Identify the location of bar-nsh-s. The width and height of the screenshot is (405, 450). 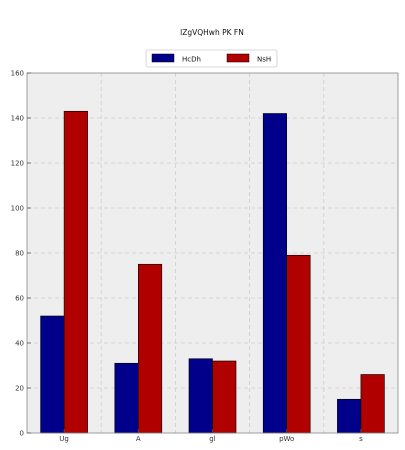
(372, 404).